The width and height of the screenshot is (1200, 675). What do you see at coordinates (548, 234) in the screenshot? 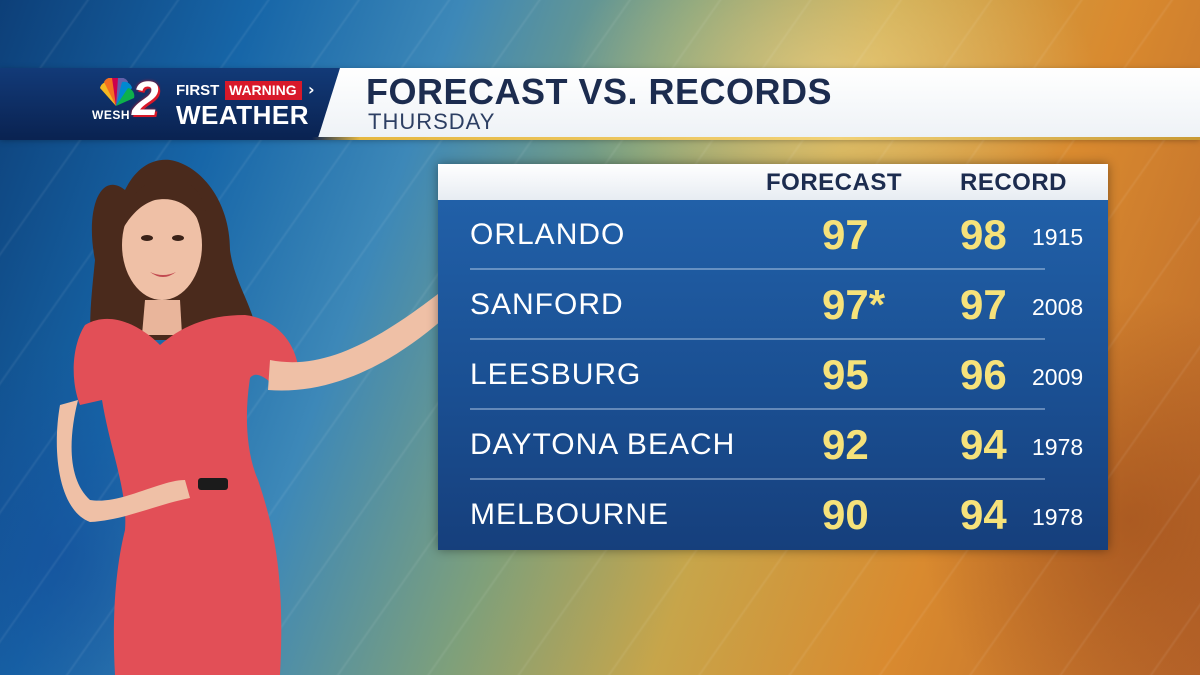
I see `city-name: ORLANDO` at bounding box center [548, 234].